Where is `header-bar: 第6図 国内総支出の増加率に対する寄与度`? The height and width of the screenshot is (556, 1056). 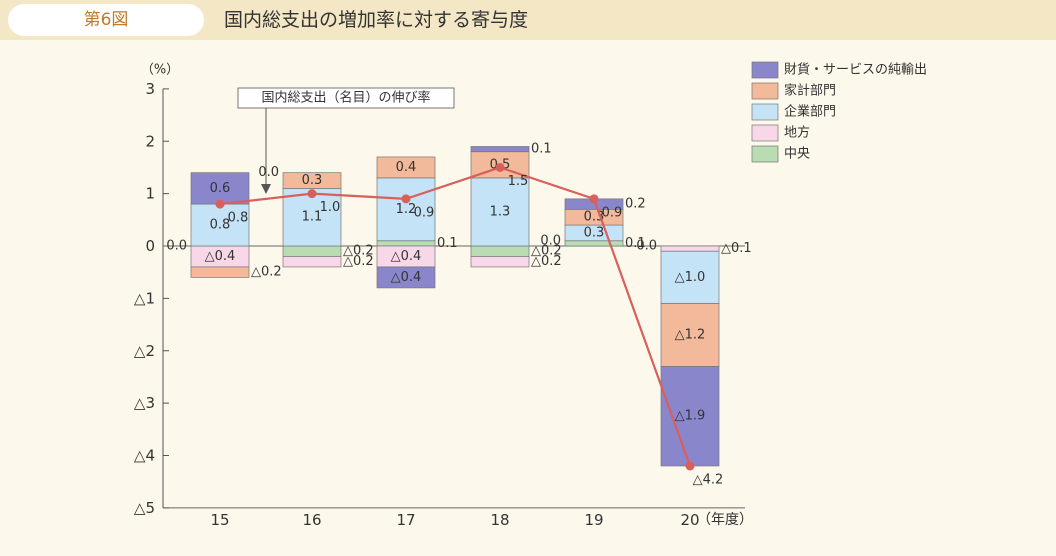 header-bar: 第6図 国内総支出の増加率に対する寄与度 is located at coordinates (528, 20).